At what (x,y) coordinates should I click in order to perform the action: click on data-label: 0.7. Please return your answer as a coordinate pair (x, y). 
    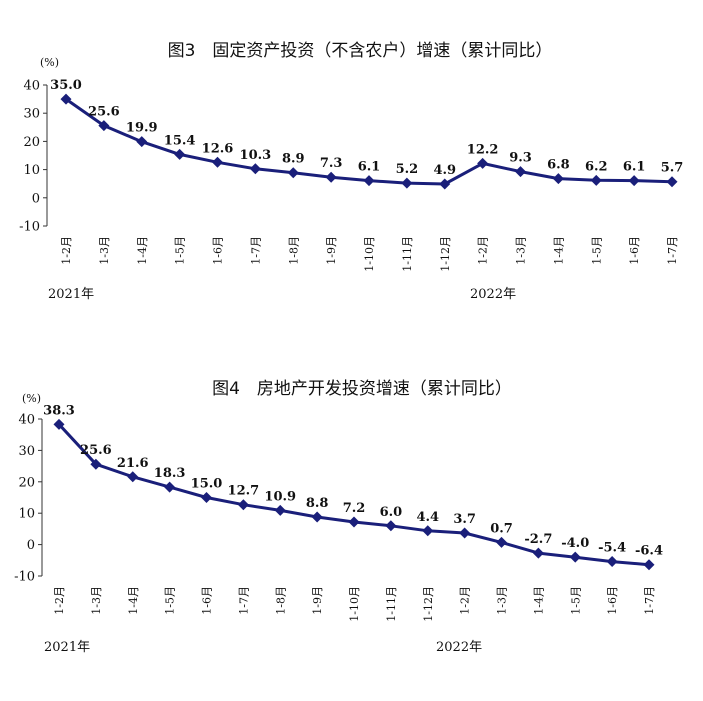
    Looking at the image, I should click on (501, 528).